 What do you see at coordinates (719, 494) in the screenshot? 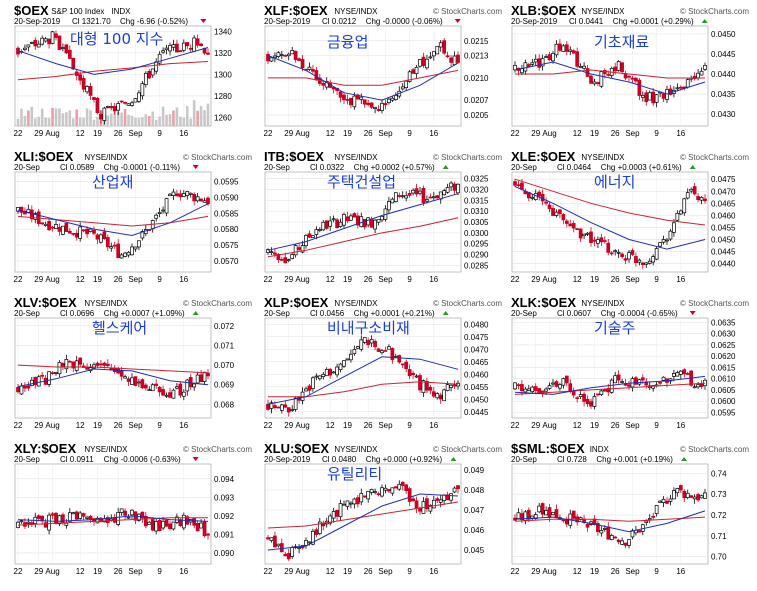
I see `y-tick-label: 0.73` at bounding box center [719, 494].